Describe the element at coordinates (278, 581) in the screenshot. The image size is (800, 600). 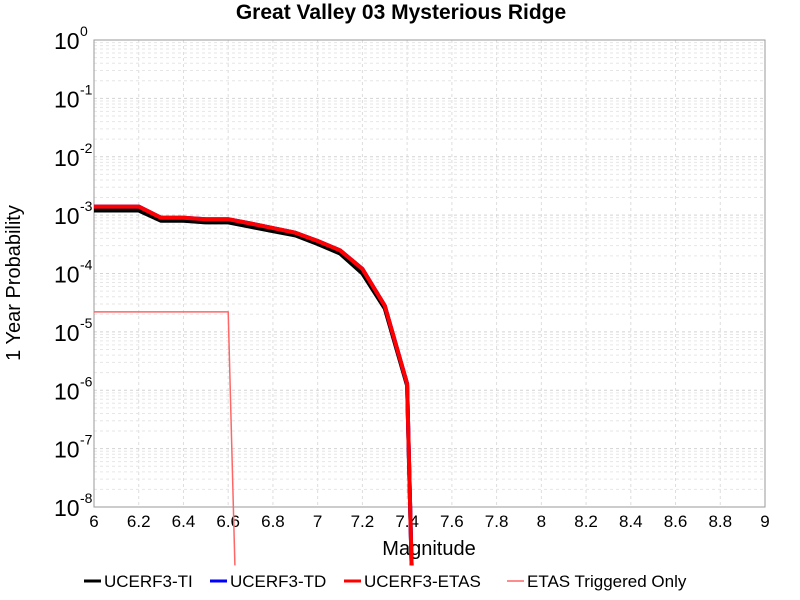
I see `legend-label: UCERF3-TD` at that location.